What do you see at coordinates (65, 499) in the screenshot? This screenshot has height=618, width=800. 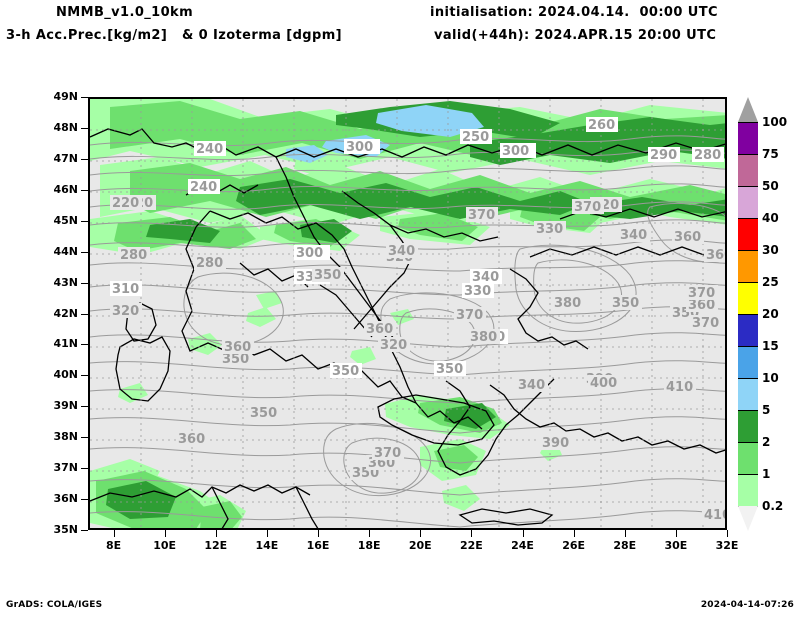 I see `y-axis-label: 36N` at bounding box center [65, 499].